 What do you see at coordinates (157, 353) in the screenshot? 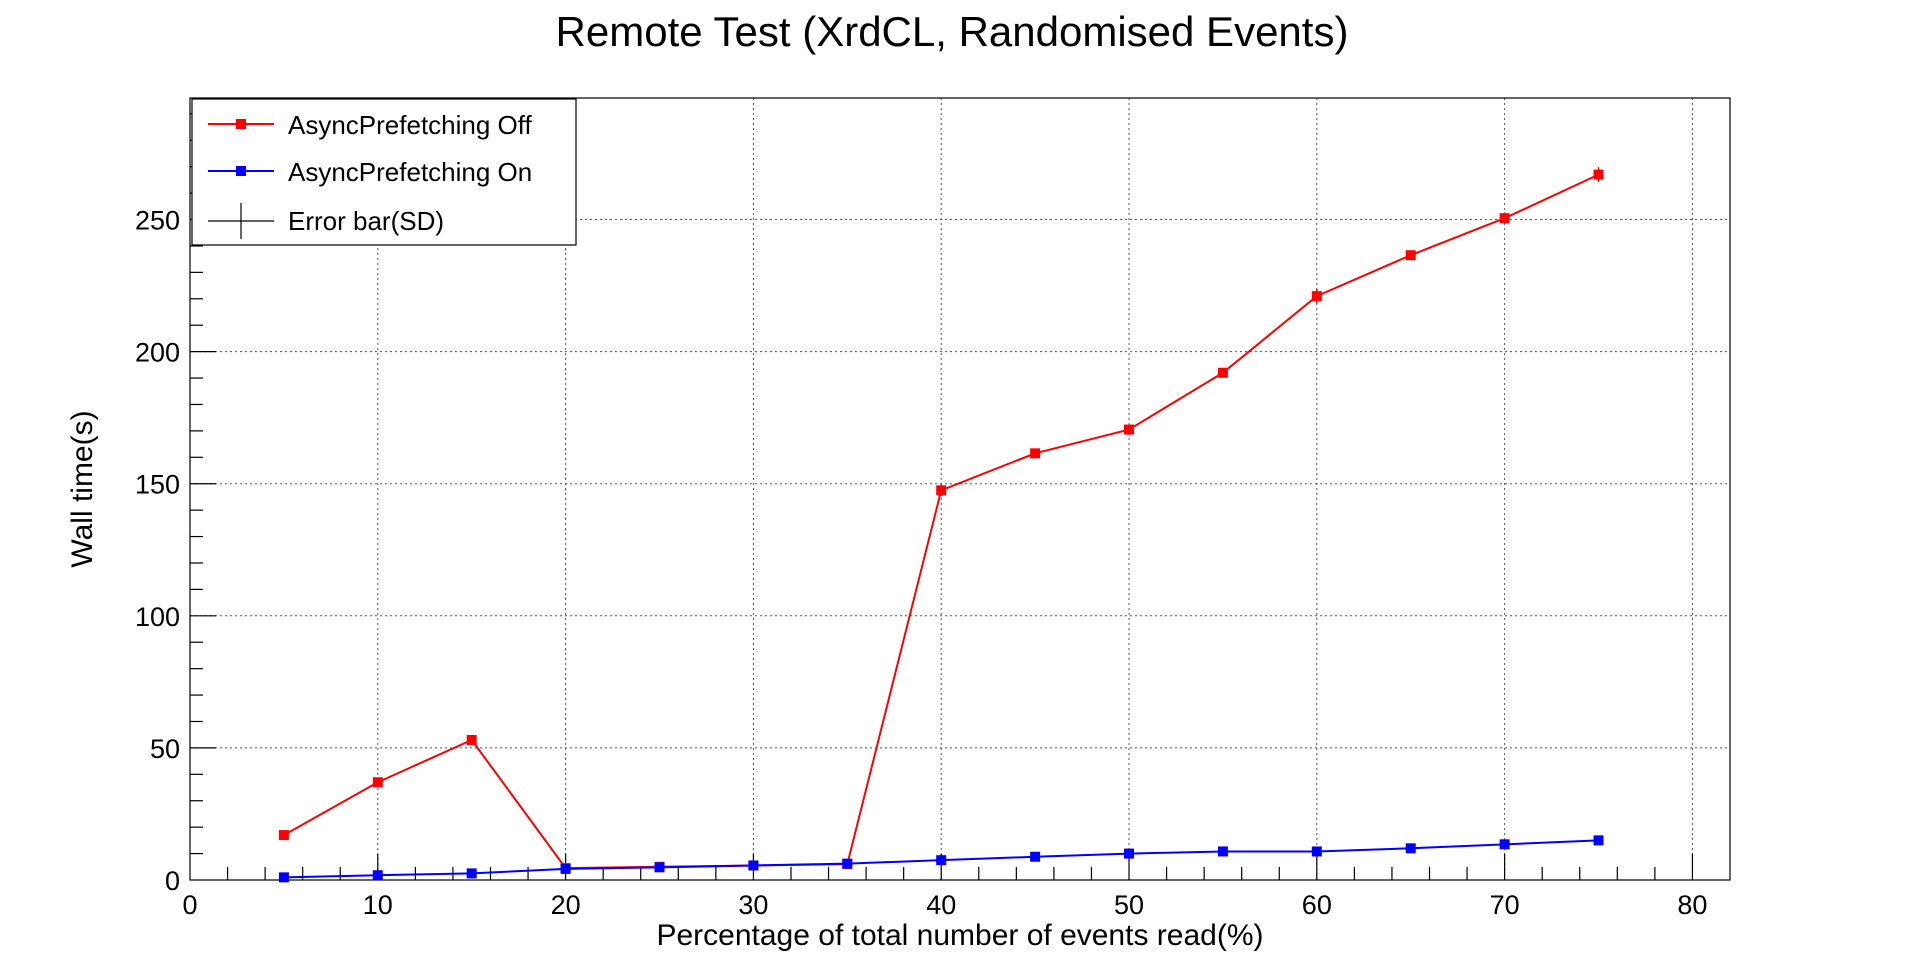
I see `y-tick-label: 200` at bounding box center [157, 353].